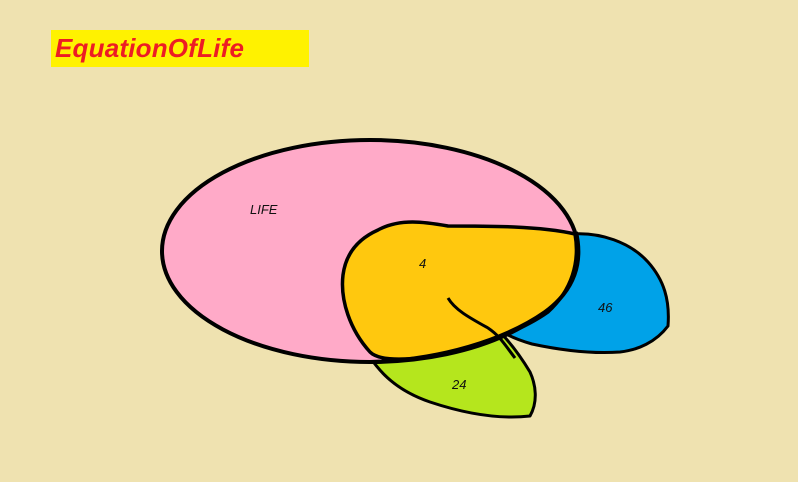 The width and height of the screenshot is (798, 482). What do you see at coordinates (481, 328) in the screenshot?
I see `inner-divider-line` at bounding box center [481, 328].